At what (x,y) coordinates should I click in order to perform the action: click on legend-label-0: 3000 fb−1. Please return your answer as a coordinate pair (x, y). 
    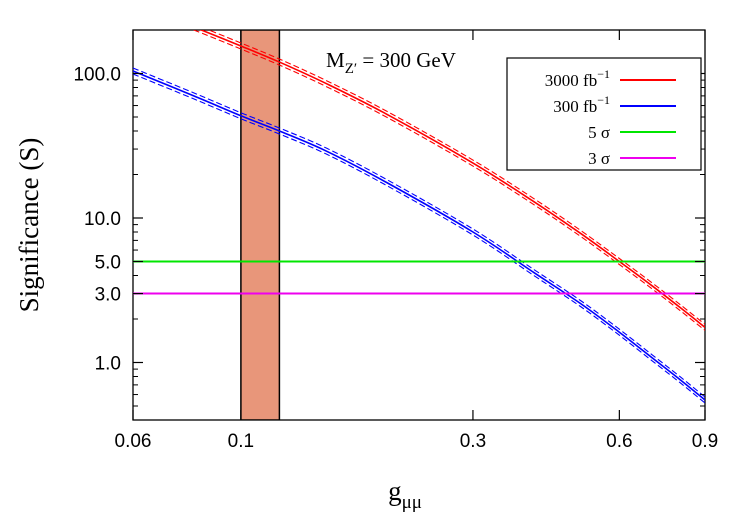
    Looking at the image, I should click on (577, 78).